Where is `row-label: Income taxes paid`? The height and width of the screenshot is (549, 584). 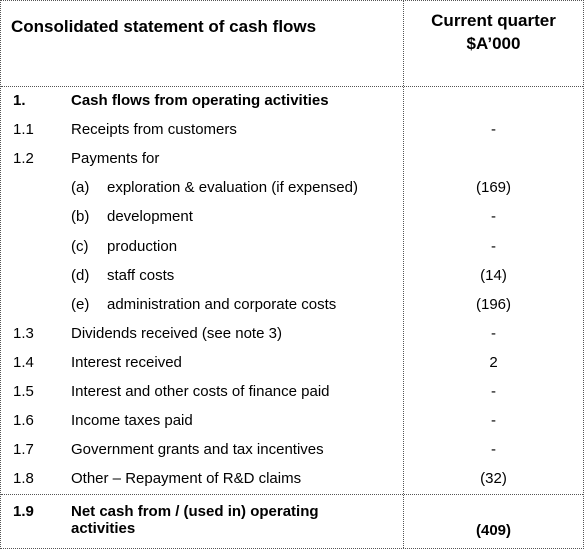
row-label: Income taxes paid is located at coordinates (132, 421).